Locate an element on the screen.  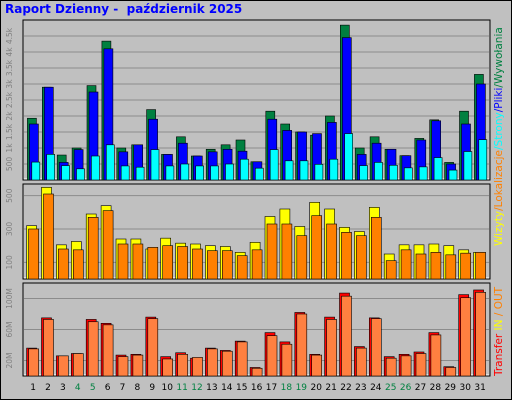
legend-transfer-item: Transfer is located at coordinates (499, 353).